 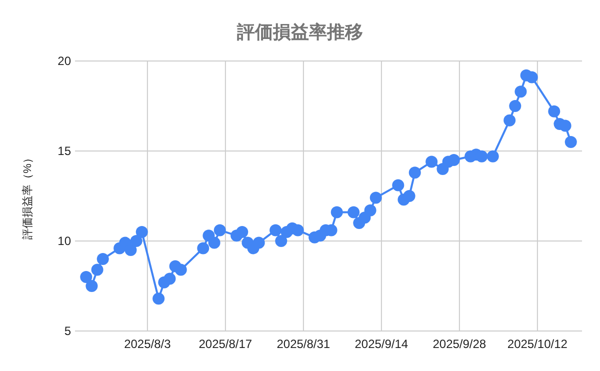 What do you see at coordinates (459, 344) in the screenshot?
I see `x-tick-label: 2025/9/28` at bounding box center [459, 344].